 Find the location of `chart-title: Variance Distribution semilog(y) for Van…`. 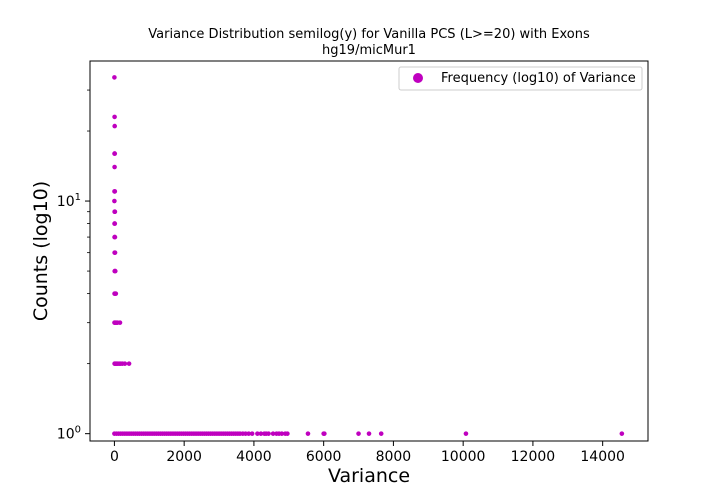

chart-title: Variance Distribution semilog(y) for Van… is located at coordinates (369, 34).